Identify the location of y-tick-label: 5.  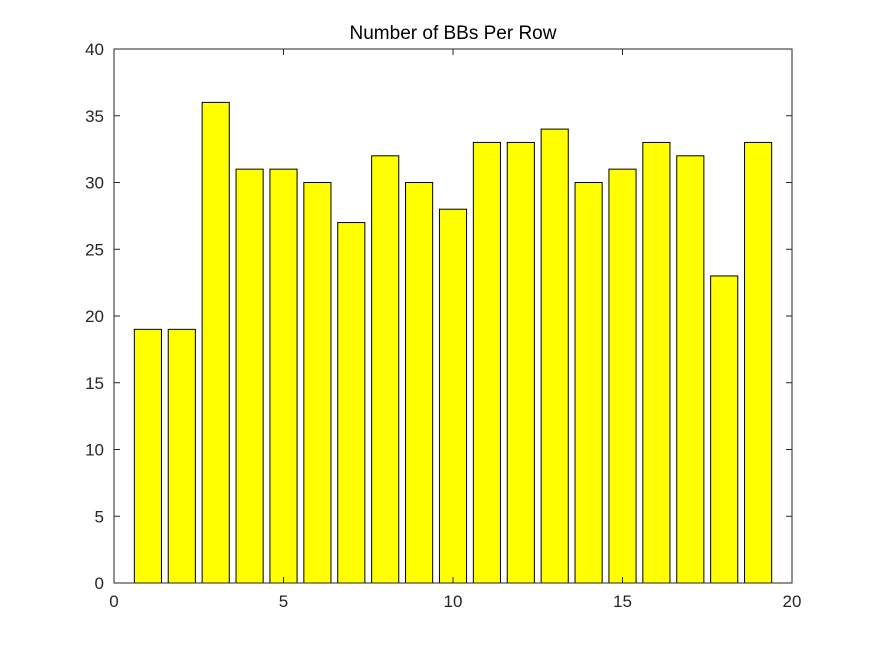
(99, 516).